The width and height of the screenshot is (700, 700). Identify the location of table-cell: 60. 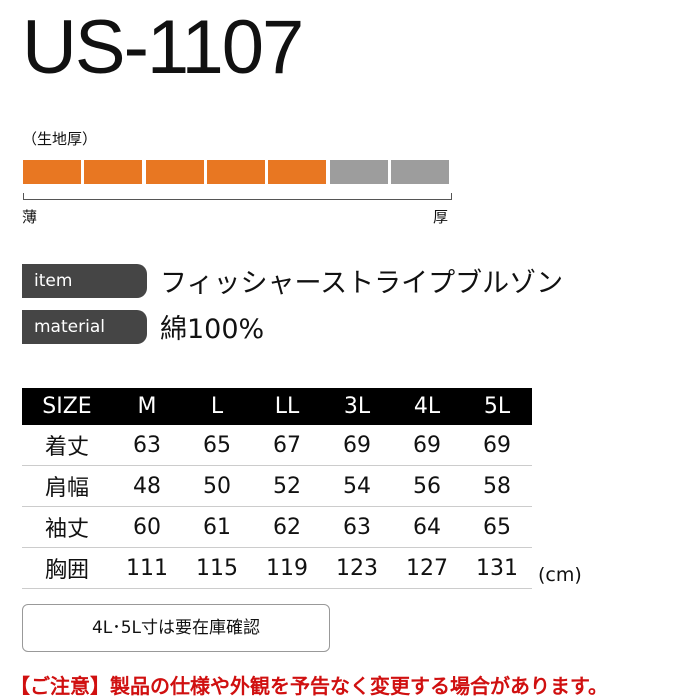
(147, 527).